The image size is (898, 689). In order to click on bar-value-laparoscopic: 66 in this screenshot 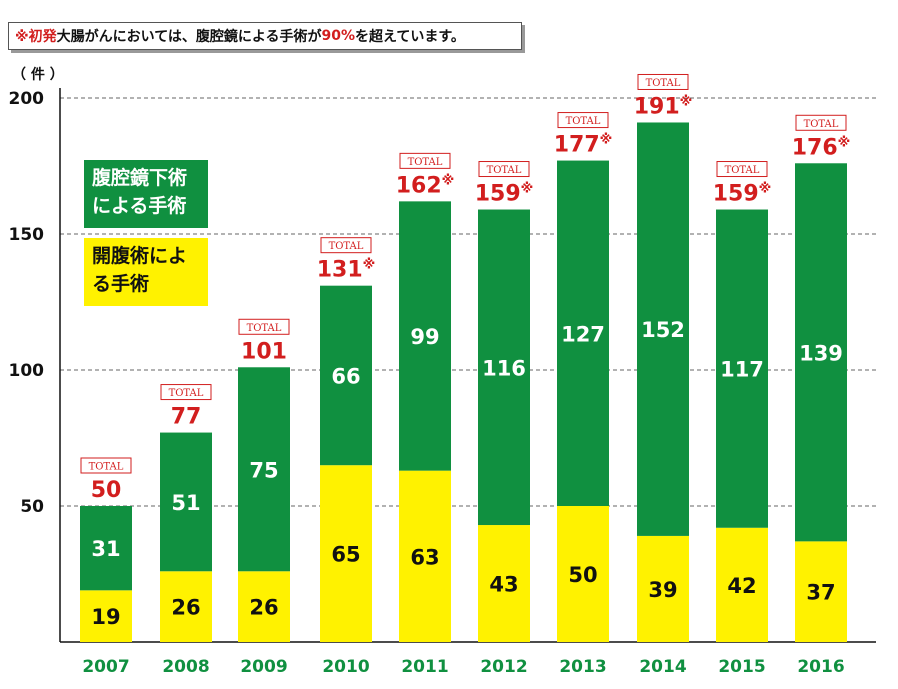, I will do `click(345, 376)`.